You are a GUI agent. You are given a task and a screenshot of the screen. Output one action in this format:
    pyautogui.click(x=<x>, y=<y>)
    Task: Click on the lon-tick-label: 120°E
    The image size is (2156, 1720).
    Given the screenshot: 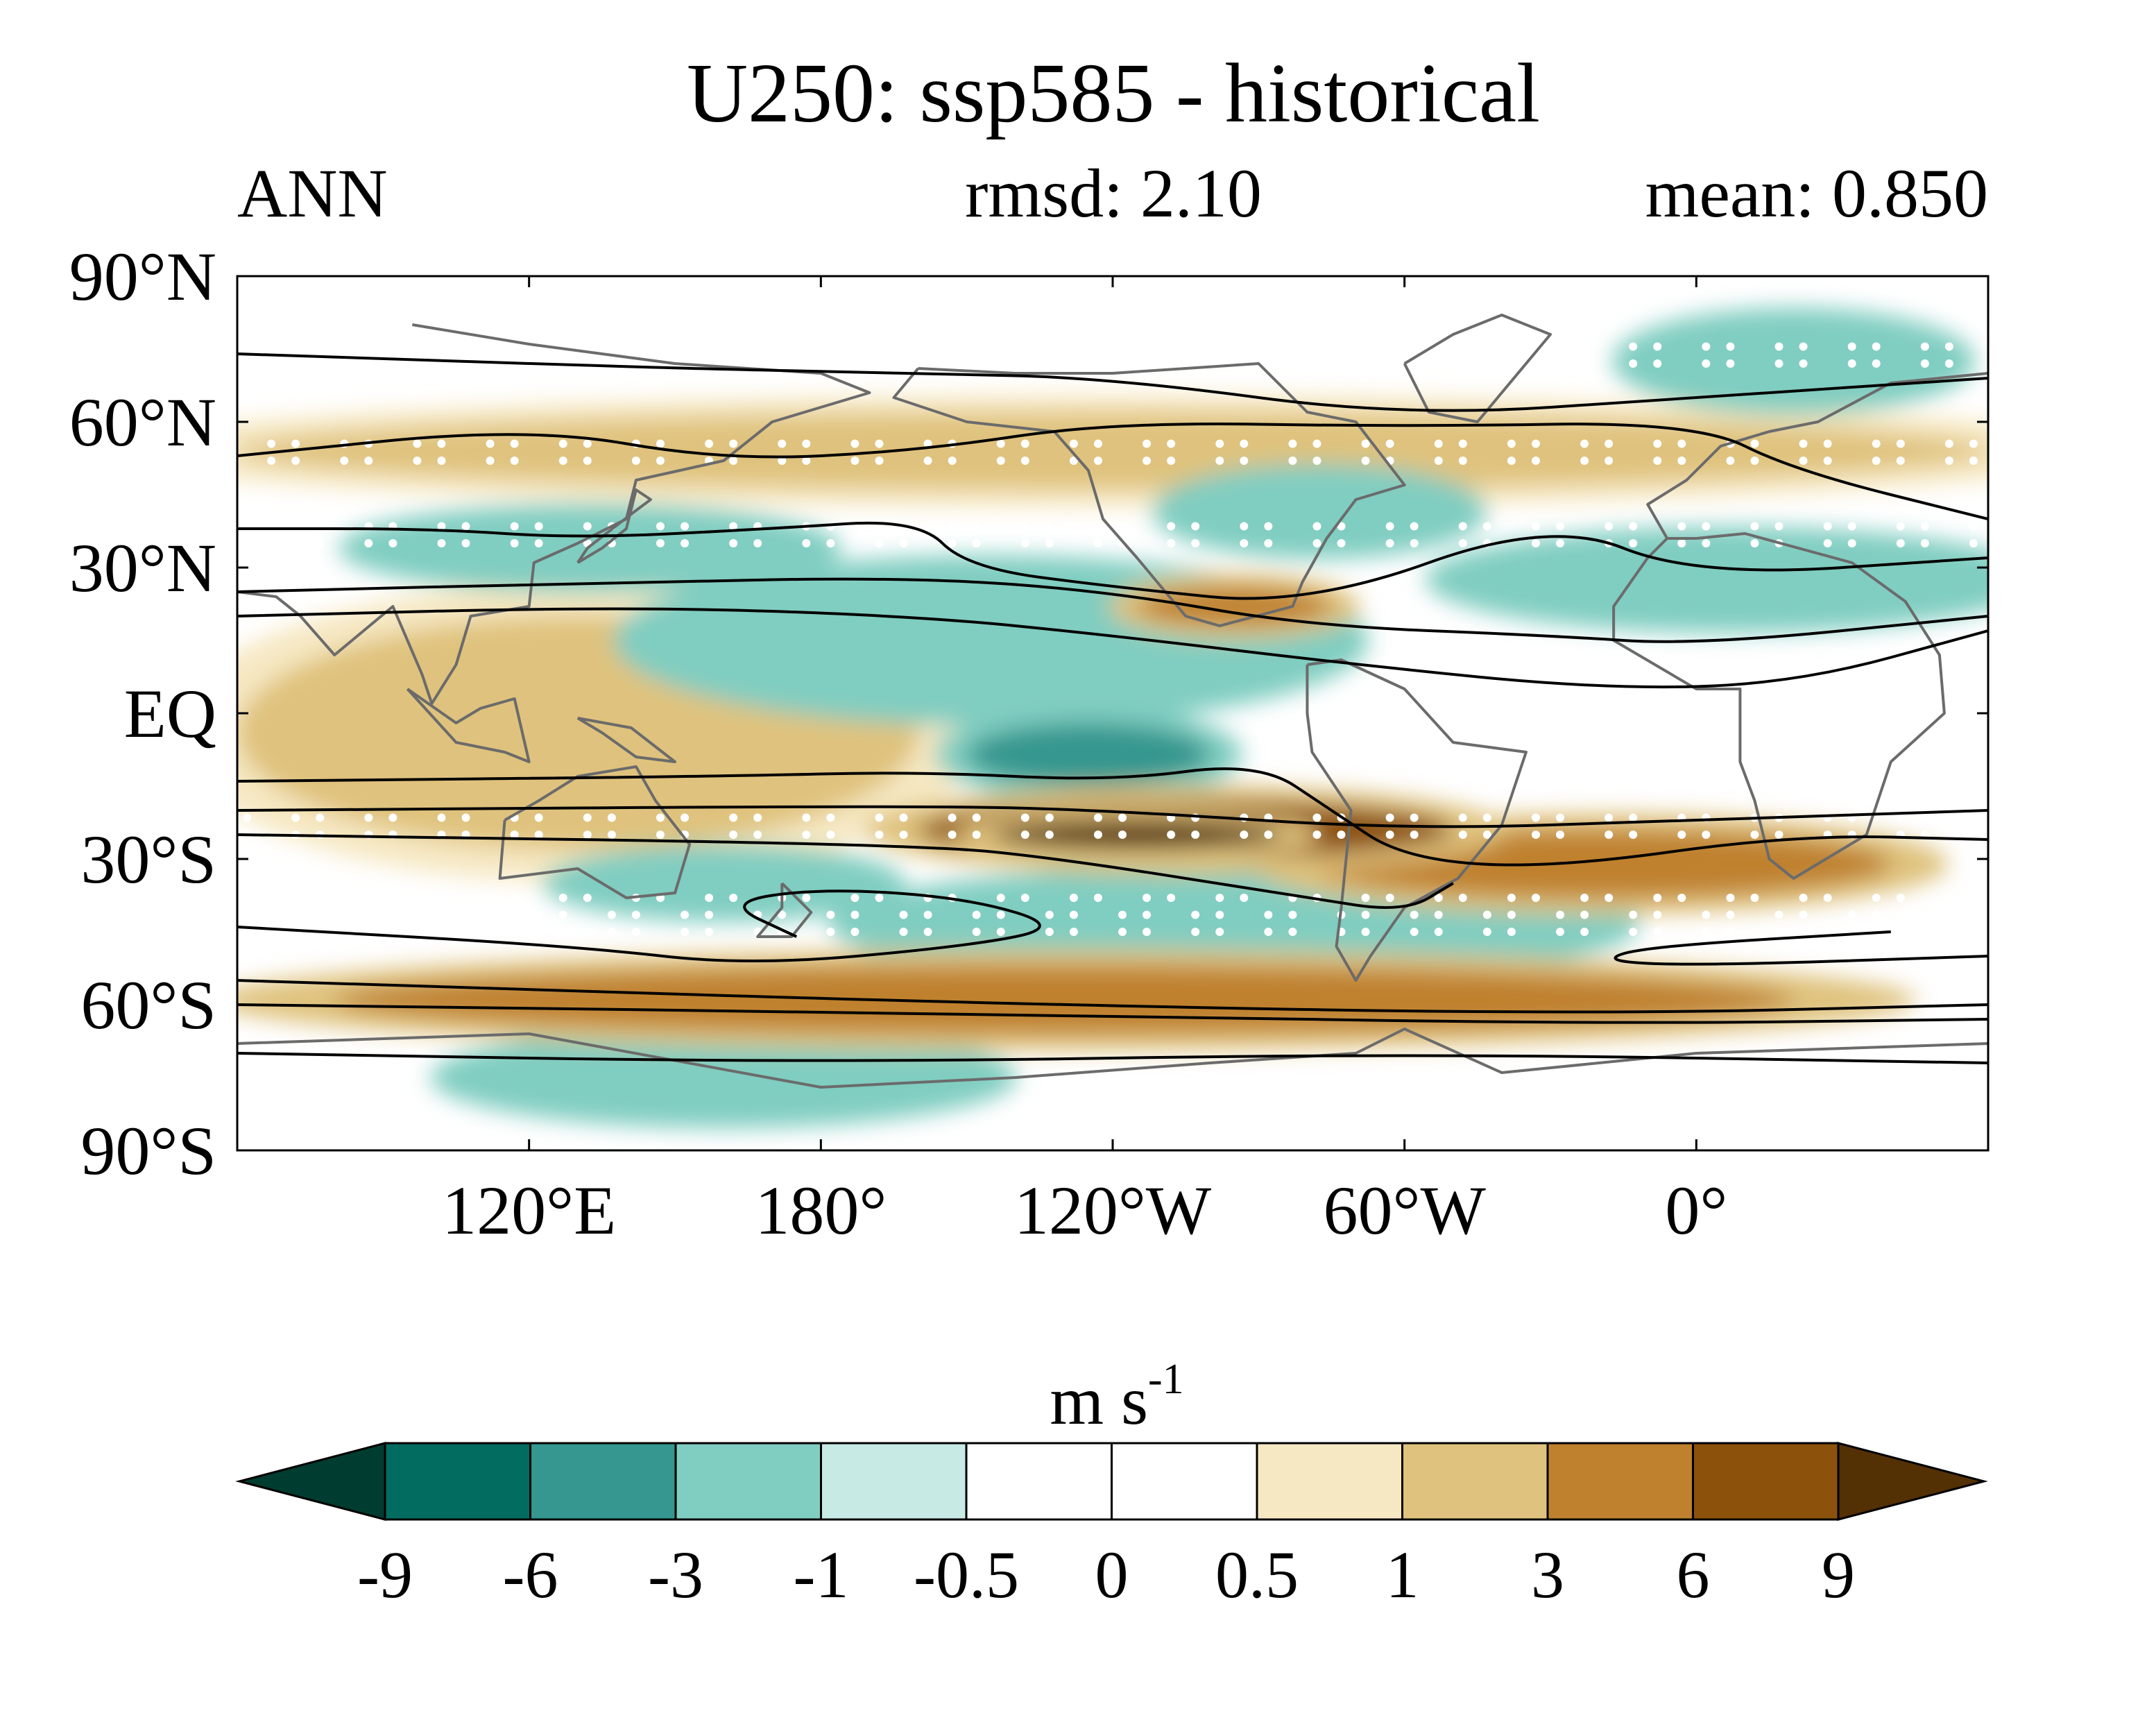 What is the action you would take?
    pyautogui.click(x=529, y=1210)
    